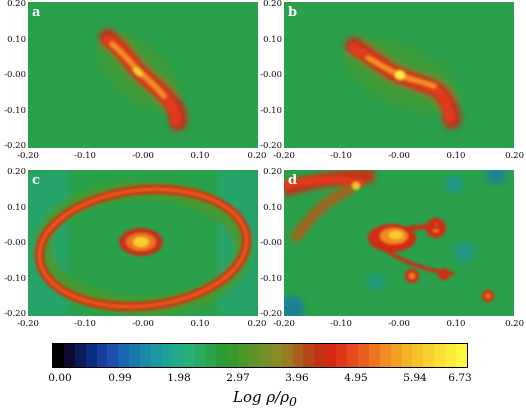 This screenshot has height=414, width=526. I want to click on colorbar-title-subscript: 0, so click(293, 401).